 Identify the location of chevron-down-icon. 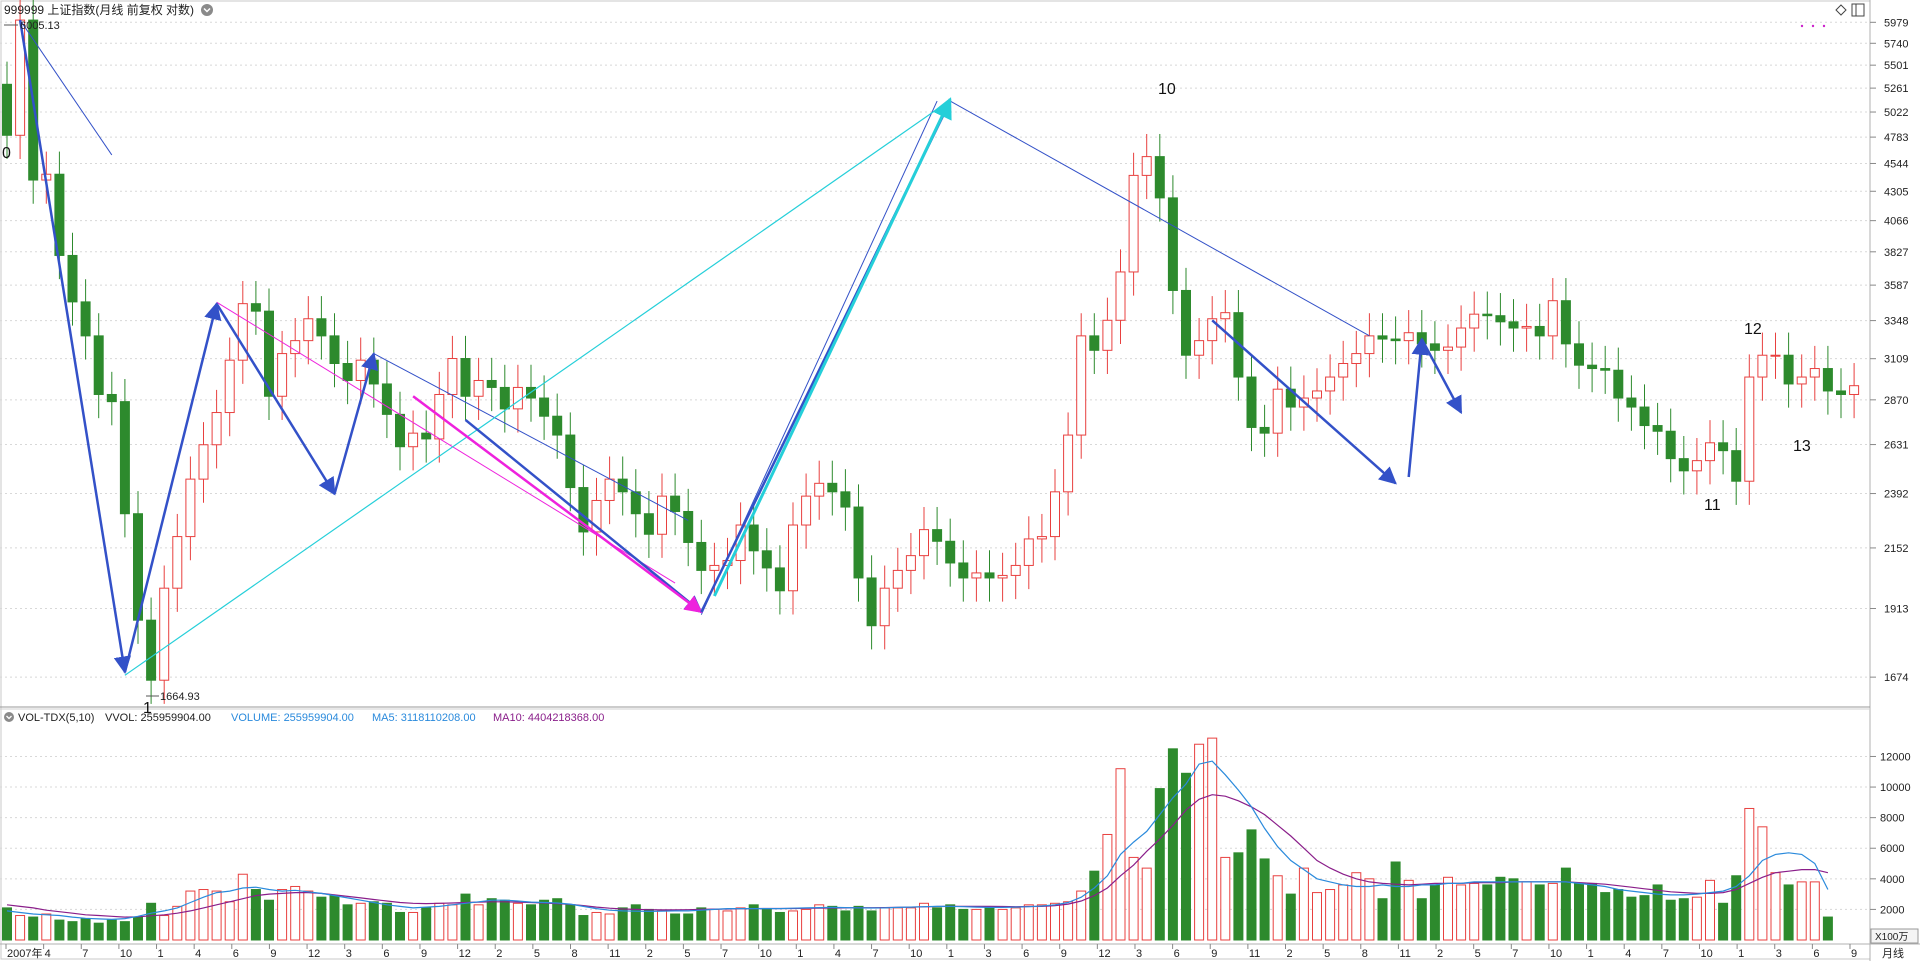
(207, 10).